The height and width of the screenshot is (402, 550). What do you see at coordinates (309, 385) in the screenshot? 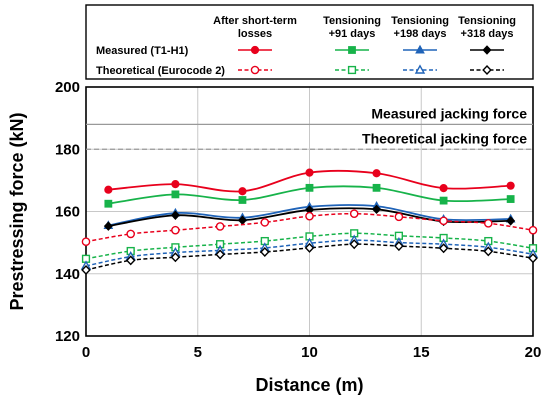
I see `x-axis-title: Distance (m)` at bounding box center [309, 385].